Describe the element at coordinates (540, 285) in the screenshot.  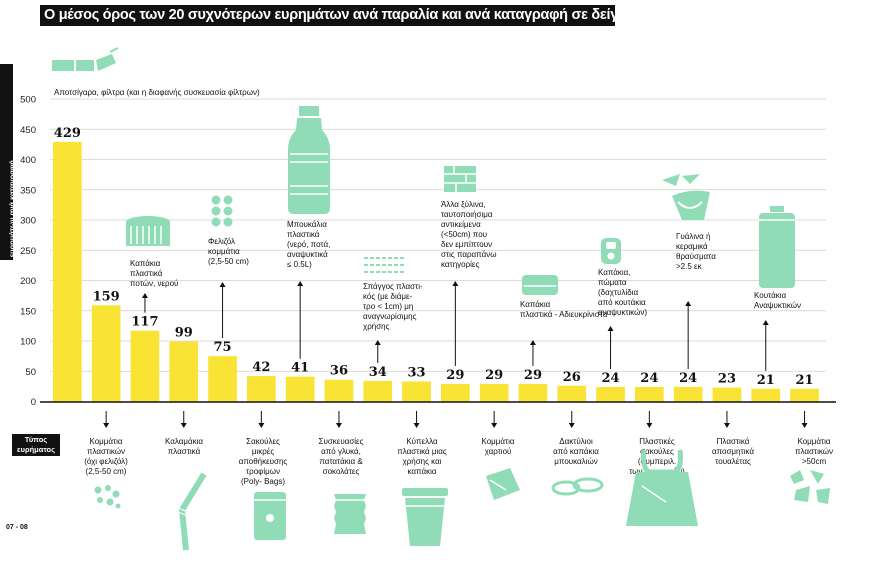
I see `plastic-cap-icon` at that location.